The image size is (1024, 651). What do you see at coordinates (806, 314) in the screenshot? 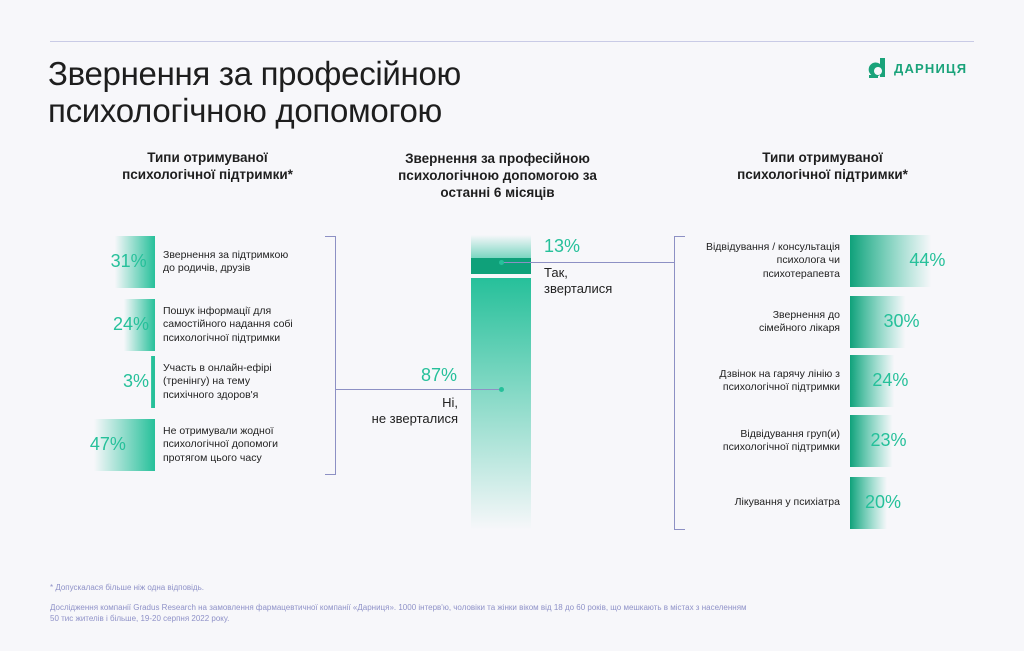
I see `right-category-line: Звернення до` at bounding box center [806, 314].